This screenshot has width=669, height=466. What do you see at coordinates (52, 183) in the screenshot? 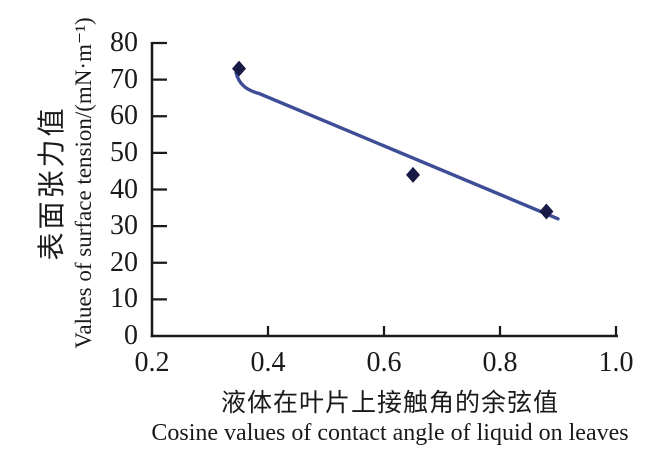
I see `y-axis-title-chinese: 表面张力值` at bounding box center [52, 183].